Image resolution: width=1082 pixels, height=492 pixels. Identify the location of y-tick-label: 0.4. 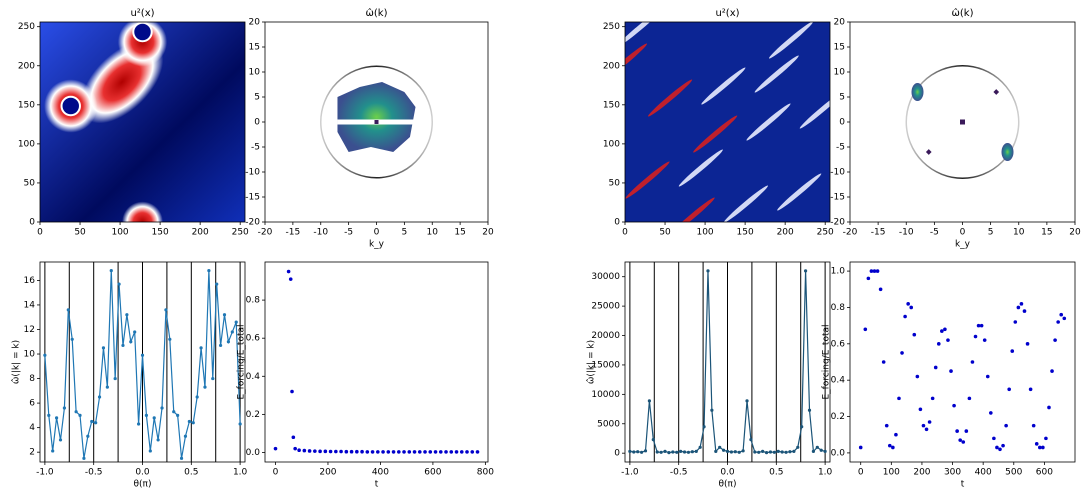
(838, 381).